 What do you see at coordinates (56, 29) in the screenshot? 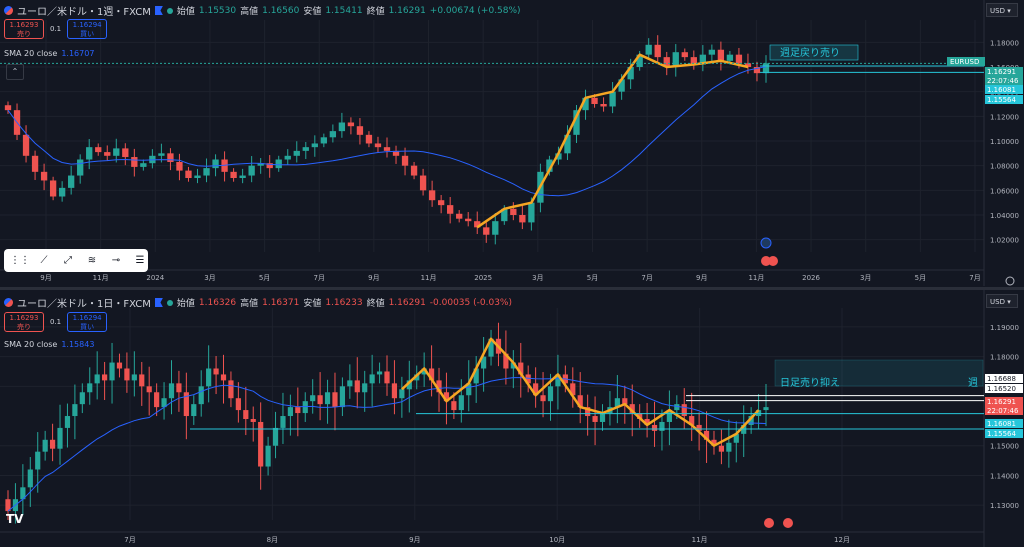
I see `spread-value: 0.1` at bounding box center [56, 29].